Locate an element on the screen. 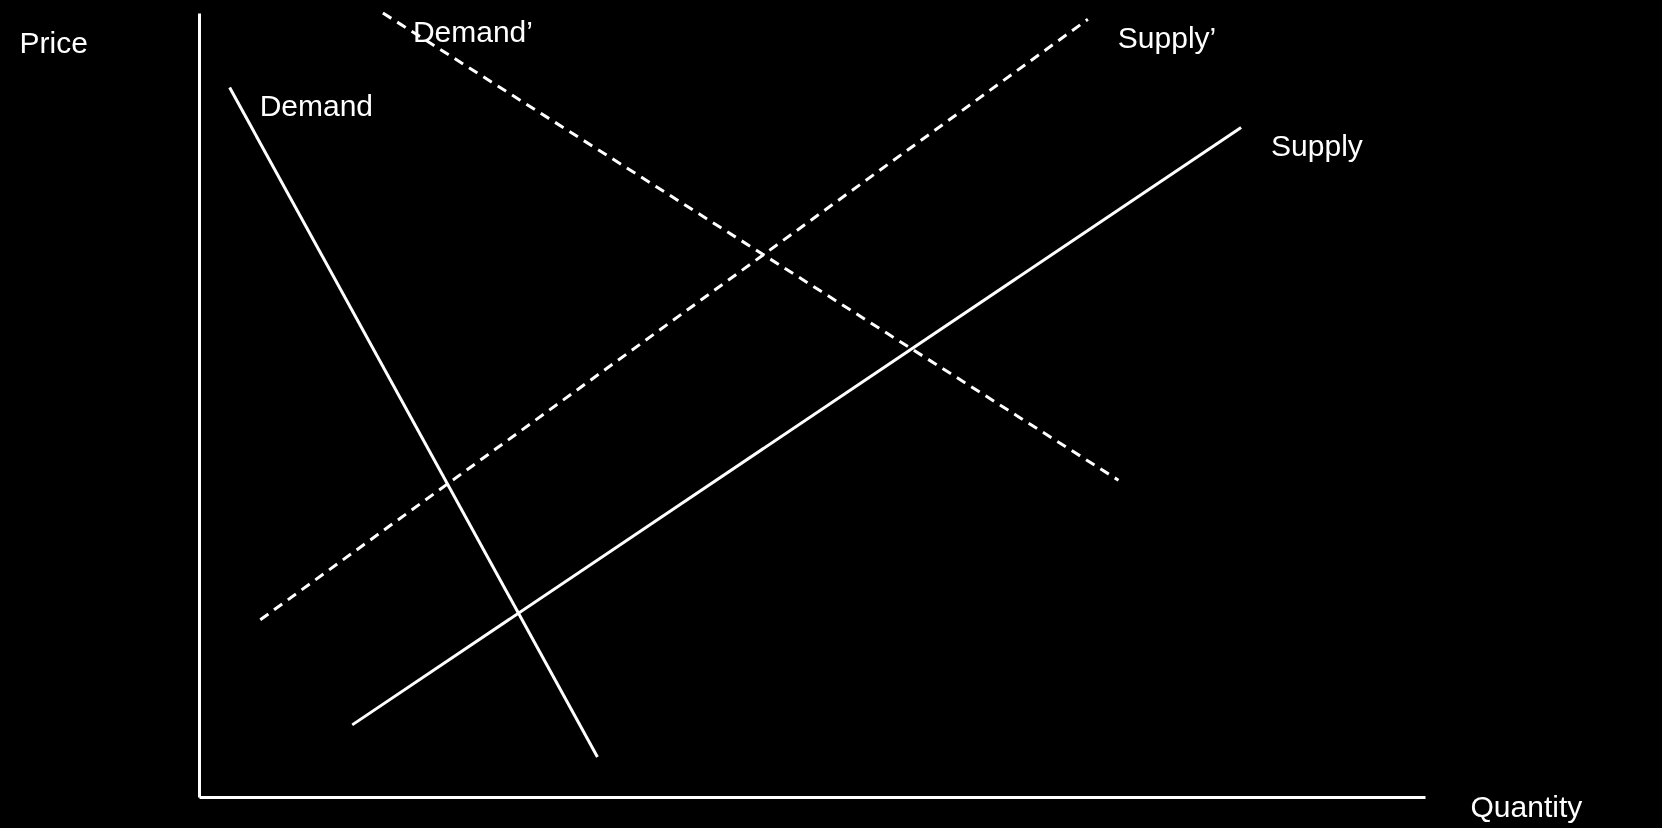  series-label: Supply’ is located at coordinates (1167, 38).